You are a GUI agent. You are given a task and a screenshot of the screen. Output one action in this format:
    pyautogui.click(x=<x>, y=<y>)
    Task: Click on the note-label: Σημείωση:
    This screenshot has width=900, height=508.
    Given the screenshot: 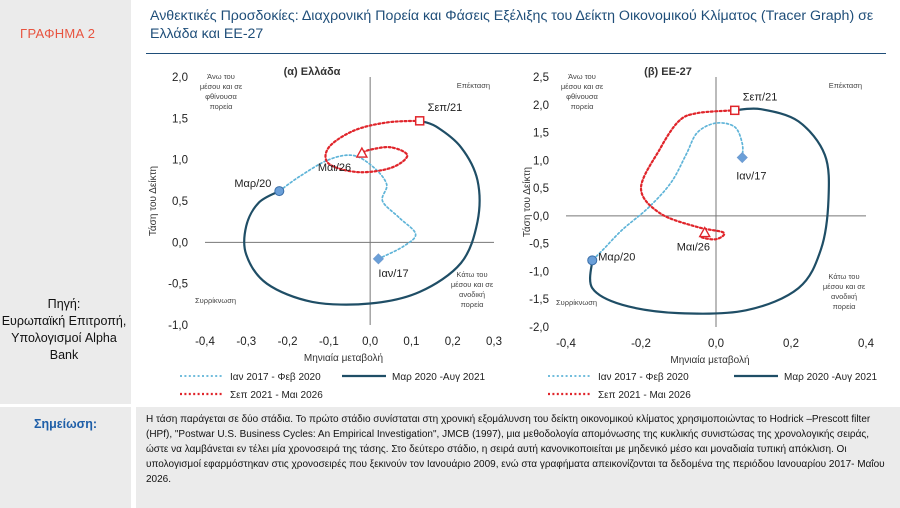 What is the action you would take?
    pyautogui.click(x=65, y=424)
    